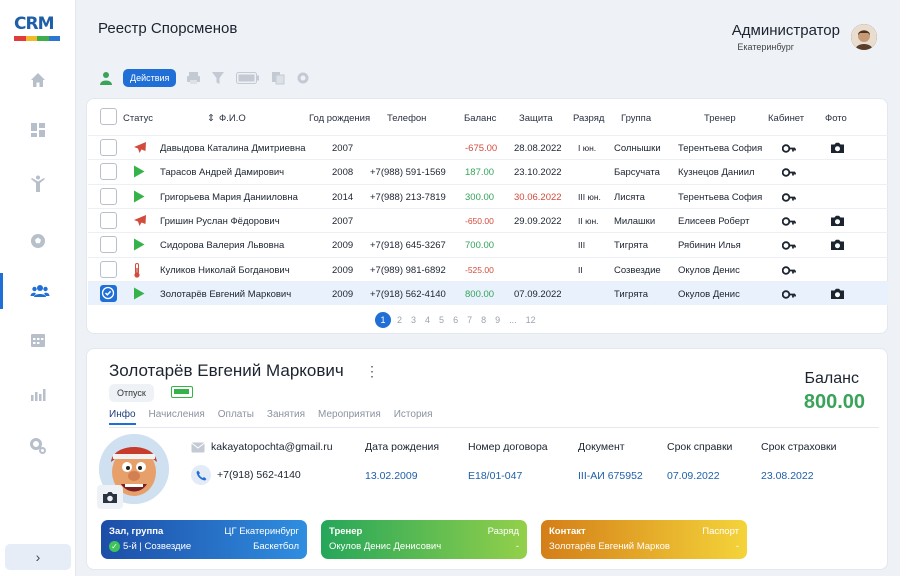  I want to click on phone-icon, so click(201, 475).